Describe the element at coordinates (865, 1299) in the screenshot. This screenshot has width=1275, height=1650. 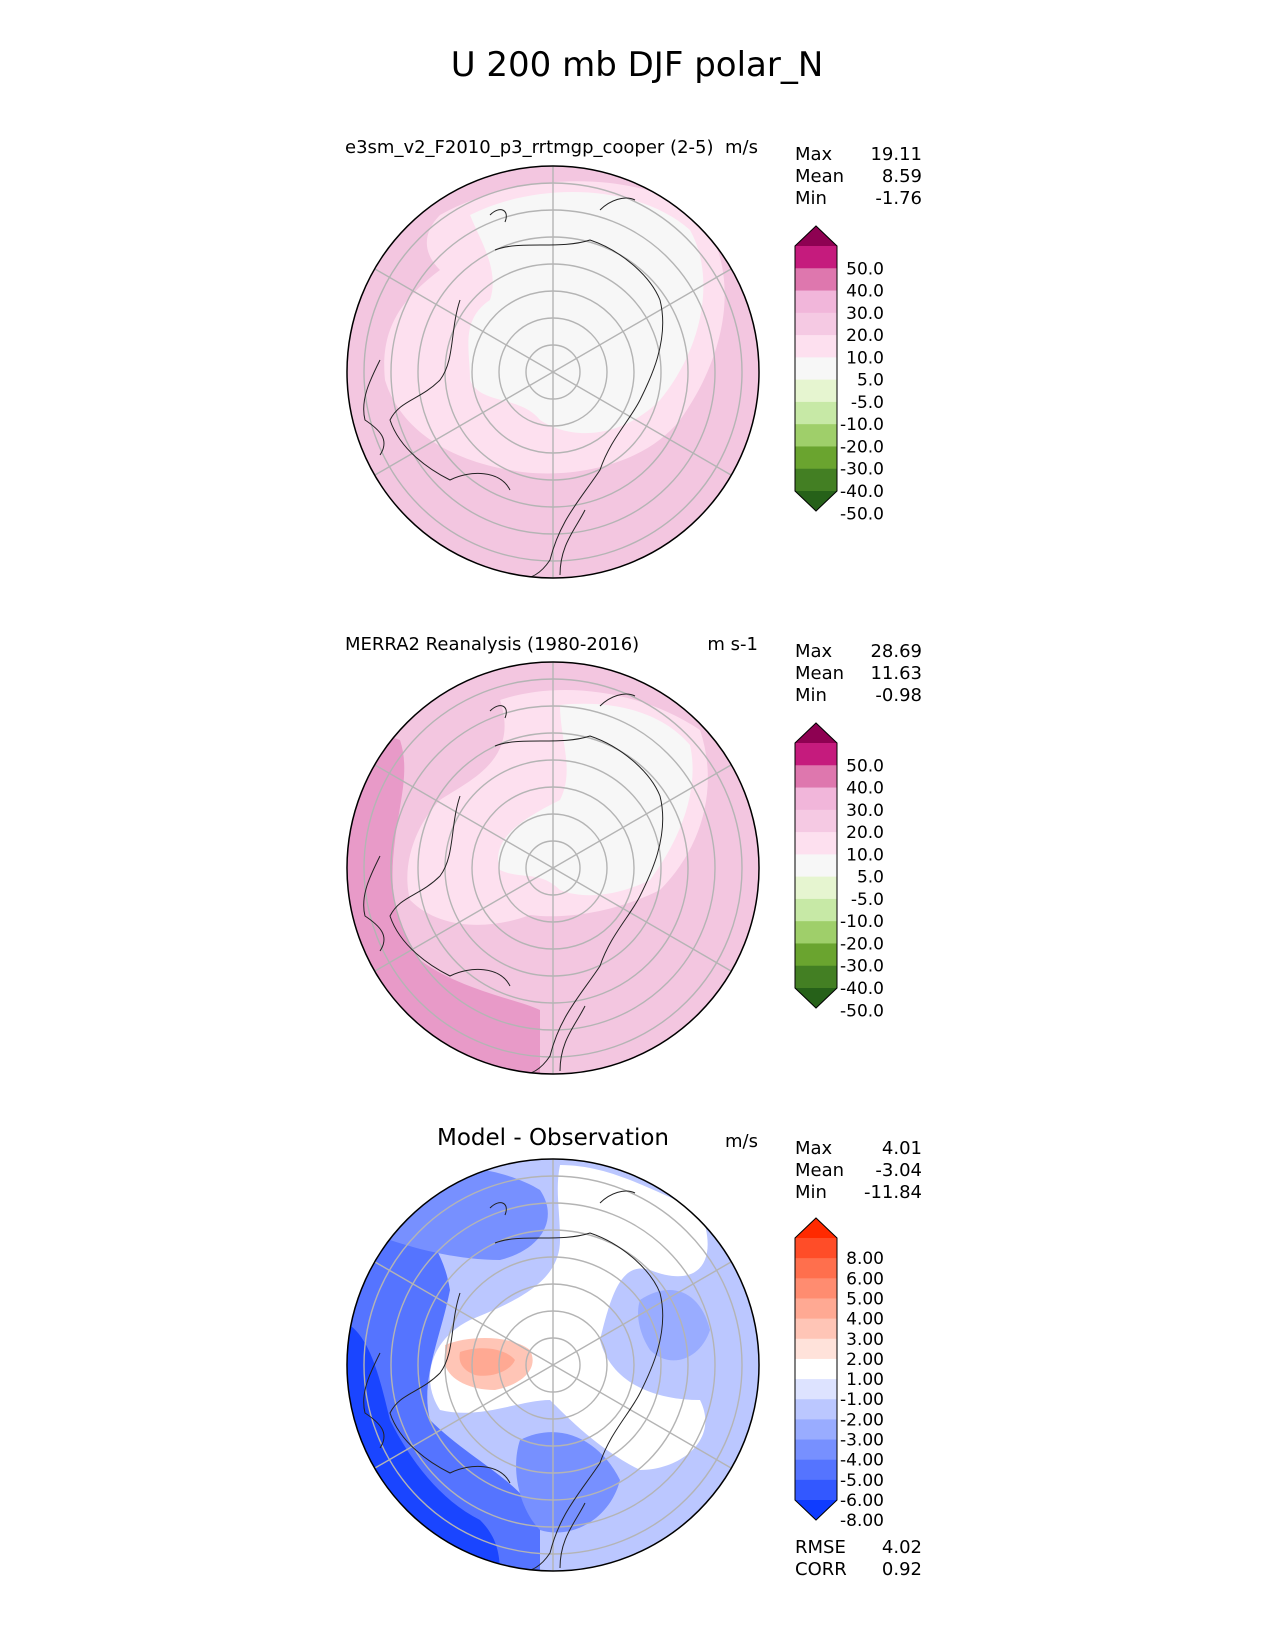
I see `colorbar-tick-label: 5.00` at that location.